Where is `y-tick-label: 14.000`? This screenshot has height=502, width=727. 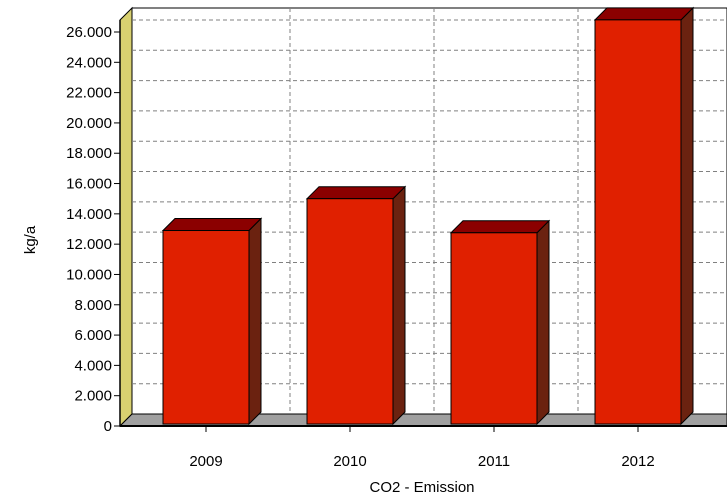
y-tick-label: 14.000 is located at coordinates (89, 214).